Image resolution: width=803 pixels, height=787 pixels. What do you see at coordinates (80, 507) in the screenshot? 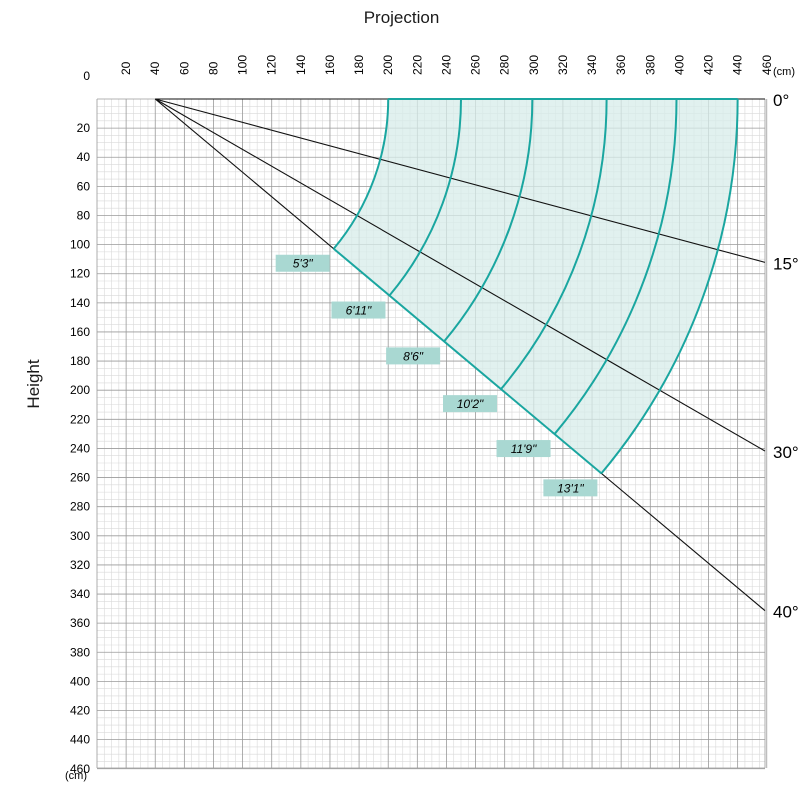
I see `y-tick-label: 280` at bounding box center [80, 507].